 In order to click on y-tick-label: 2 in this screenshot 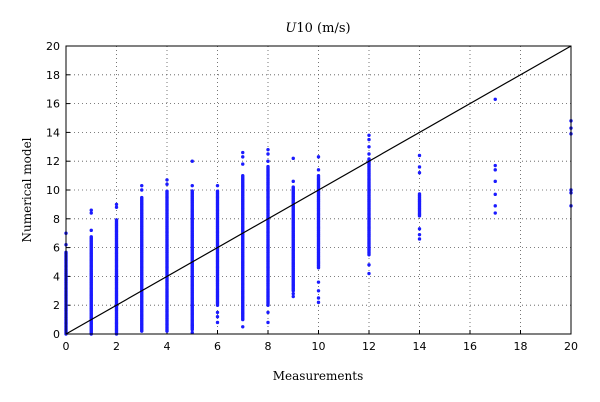, I will do `click(56, 305)`.